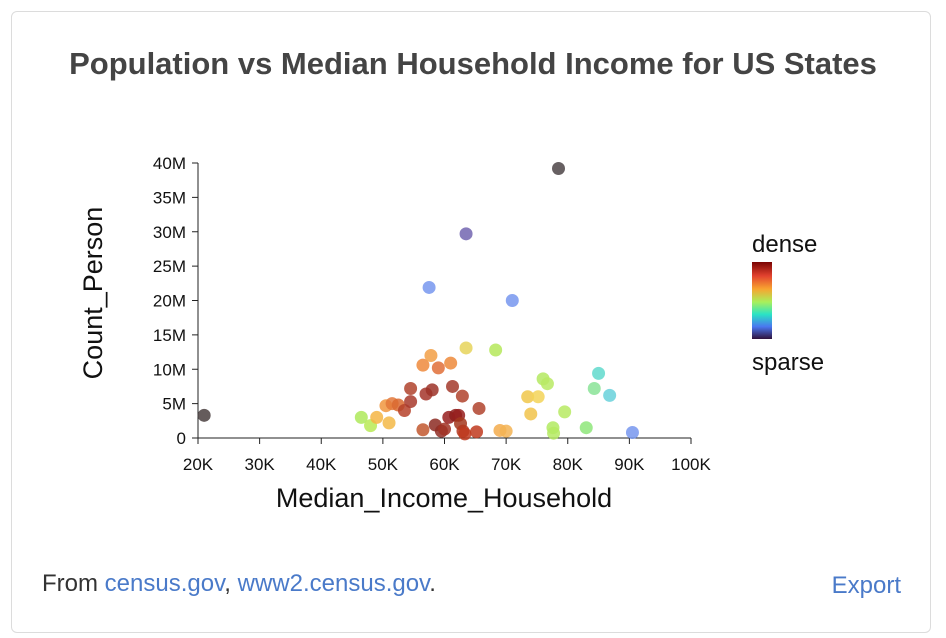 This screenshot has width=946, height=638. I want to click on source-suffix: ., so click(432, 583).